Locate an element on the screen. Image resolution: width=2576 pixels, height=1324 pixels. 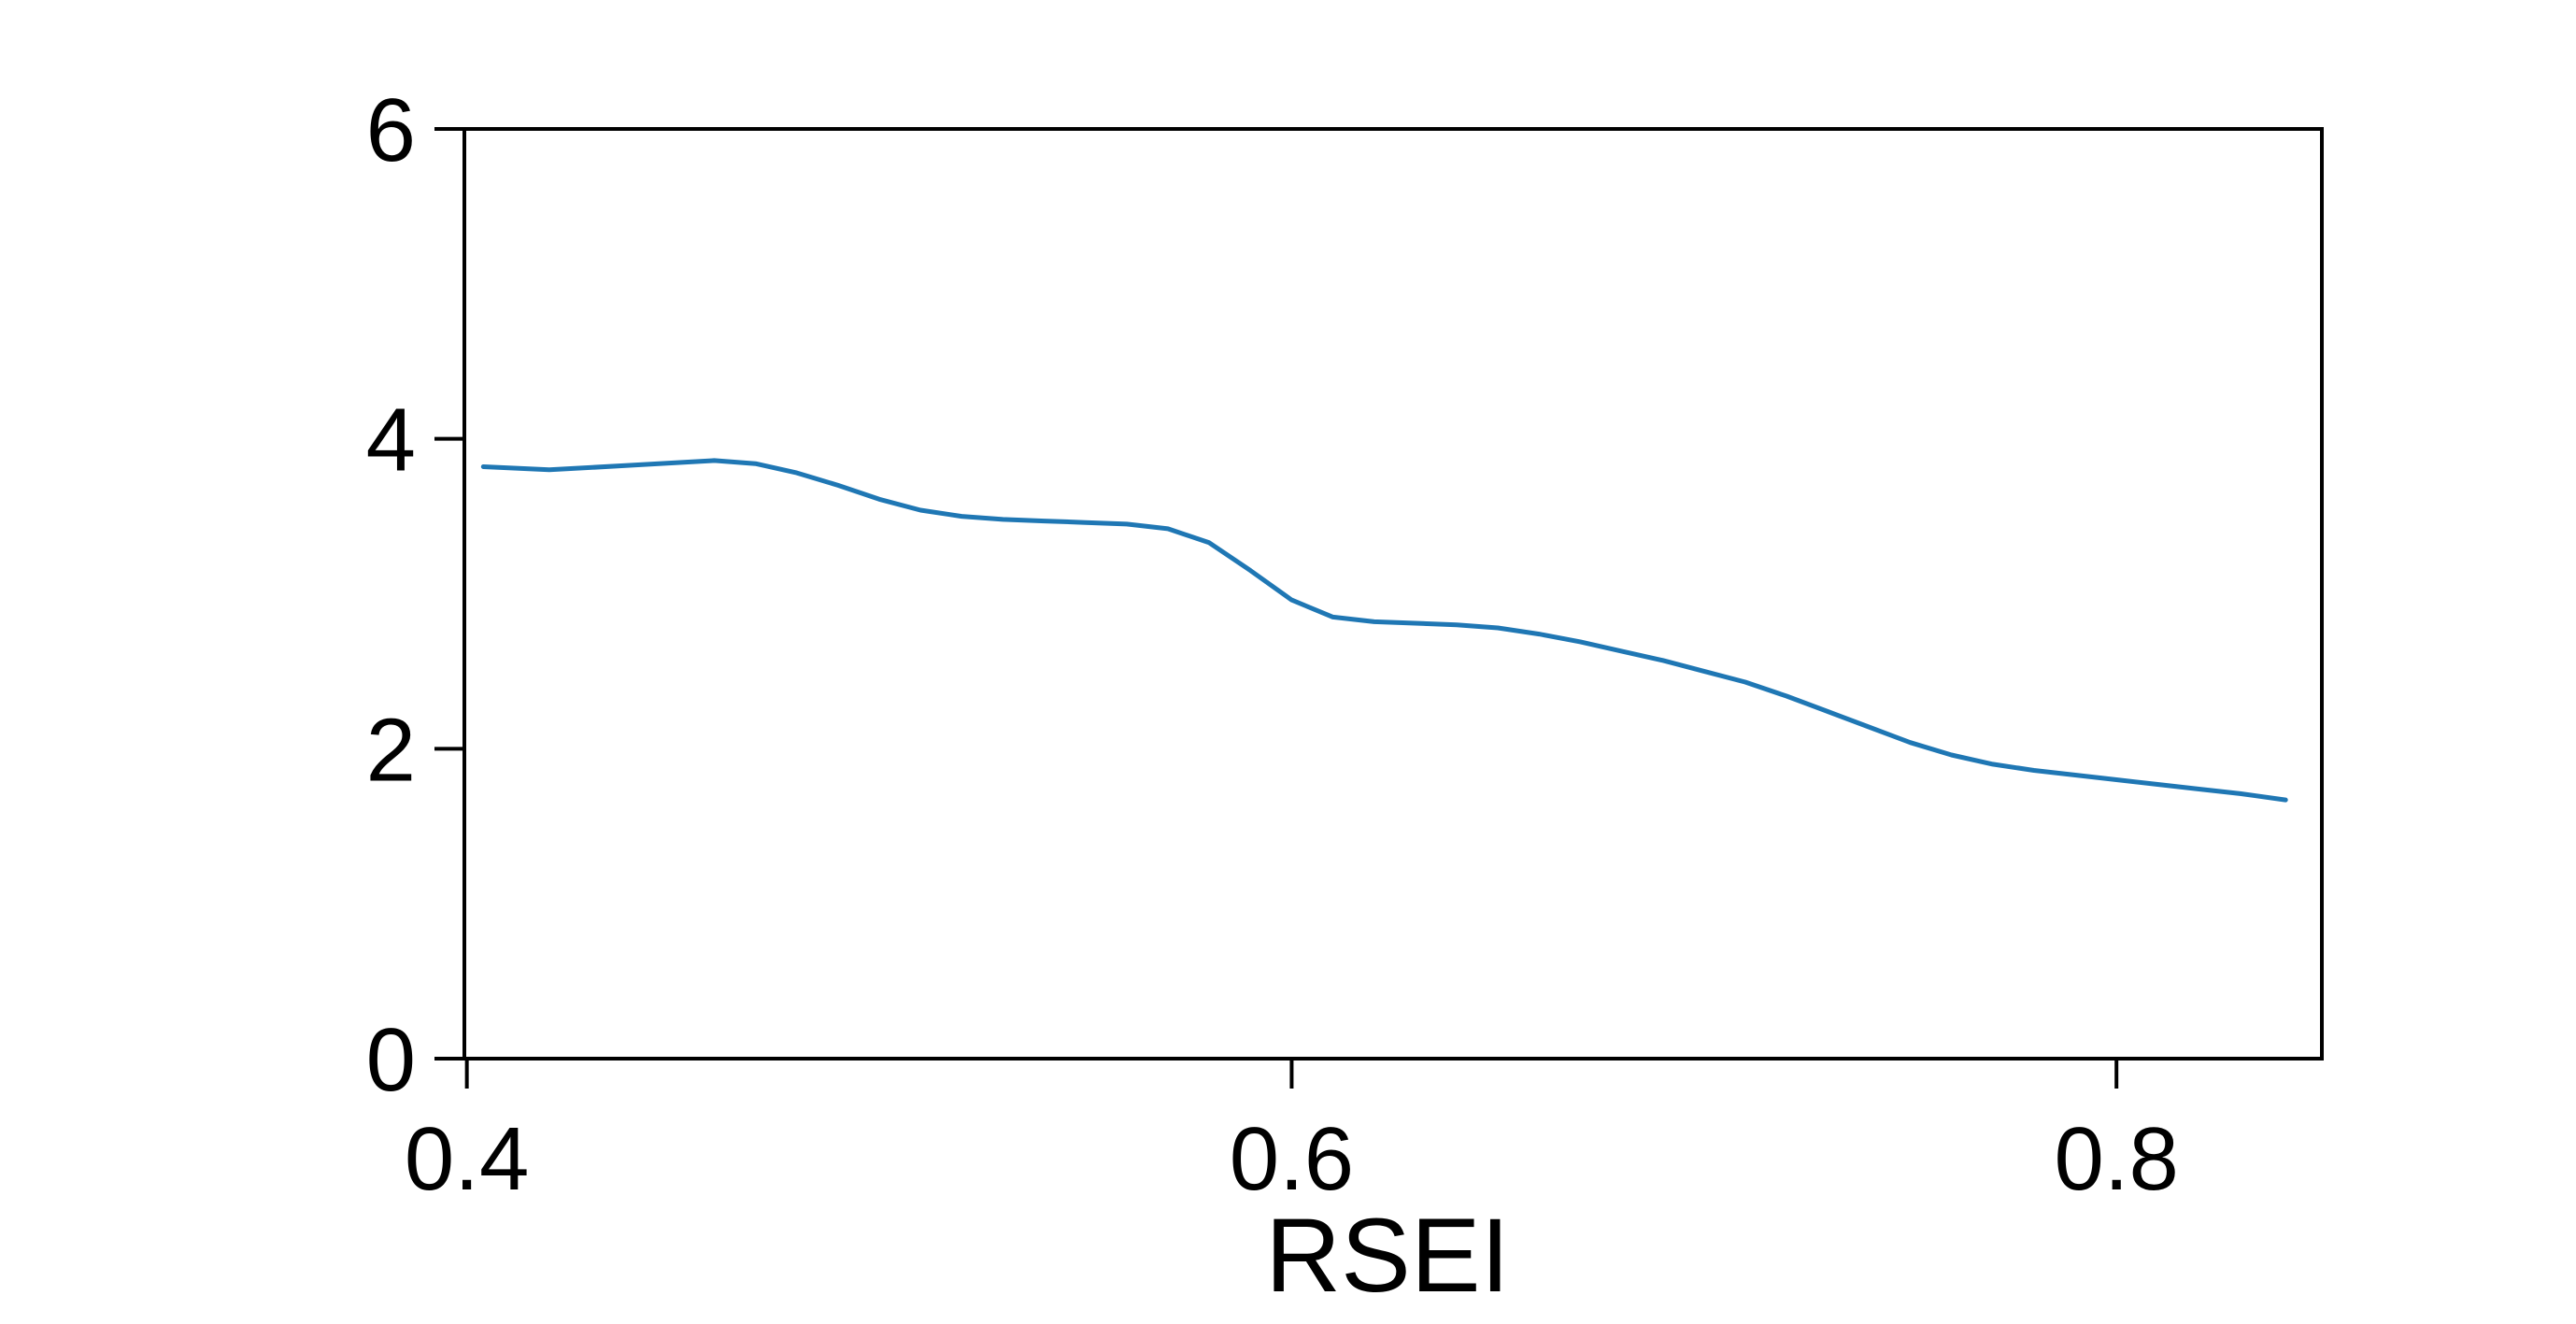
x-tick-label: 0.8 is located at coordinates (2116, 1159).